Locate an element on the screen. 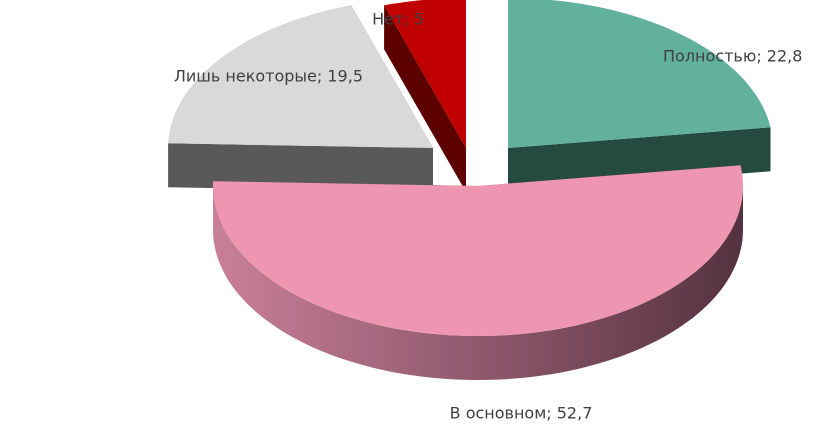 The height and width of the screenshot is (429, 835). data-label: Полностью; 22,8 is located at coordinates (732, 56).